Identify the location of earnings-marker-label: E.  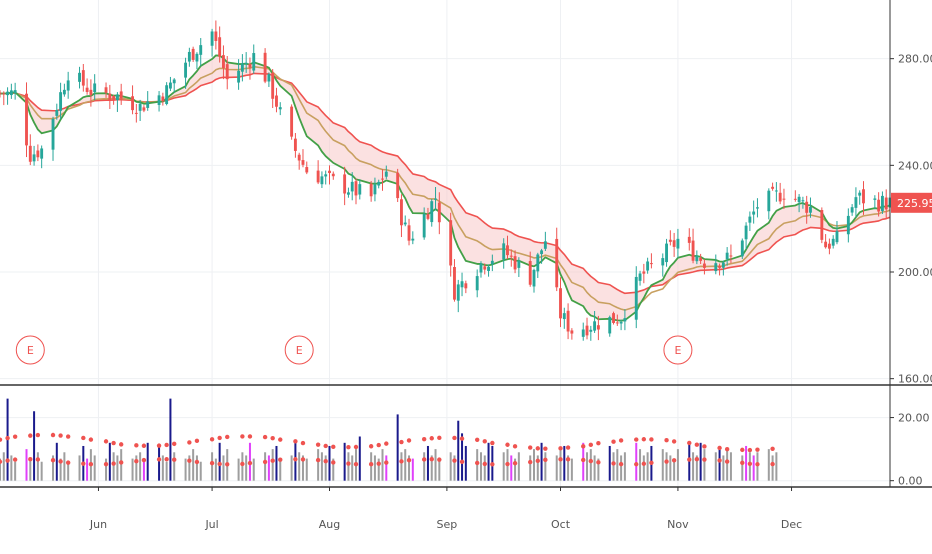
(677, 350).